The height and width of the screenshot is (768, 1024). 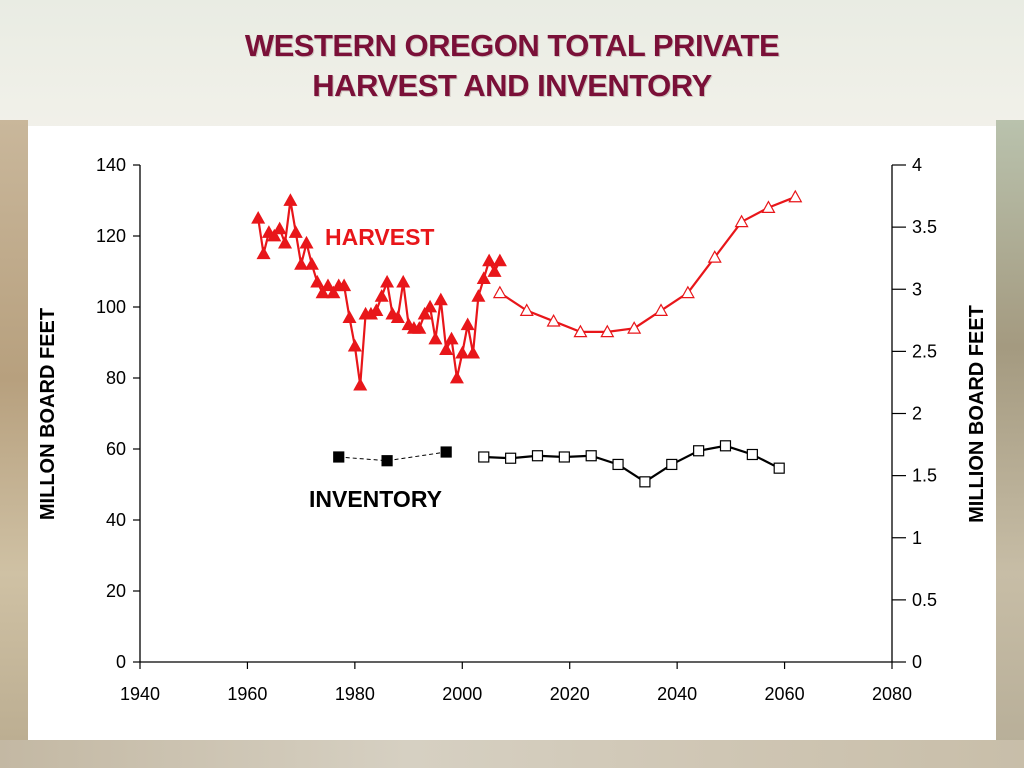 I want to click on harvest_proj-line, so click(x=647, y=264).